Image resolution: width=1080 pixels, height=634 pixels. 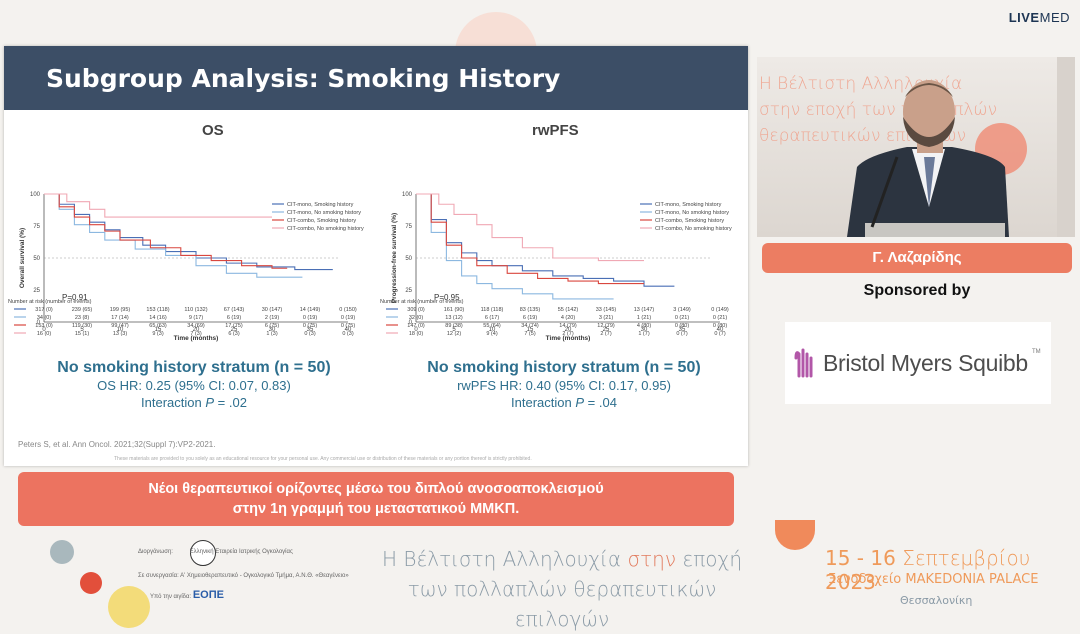 I want to click on risk-cell: 33 (145), so click(x=606, y=310).